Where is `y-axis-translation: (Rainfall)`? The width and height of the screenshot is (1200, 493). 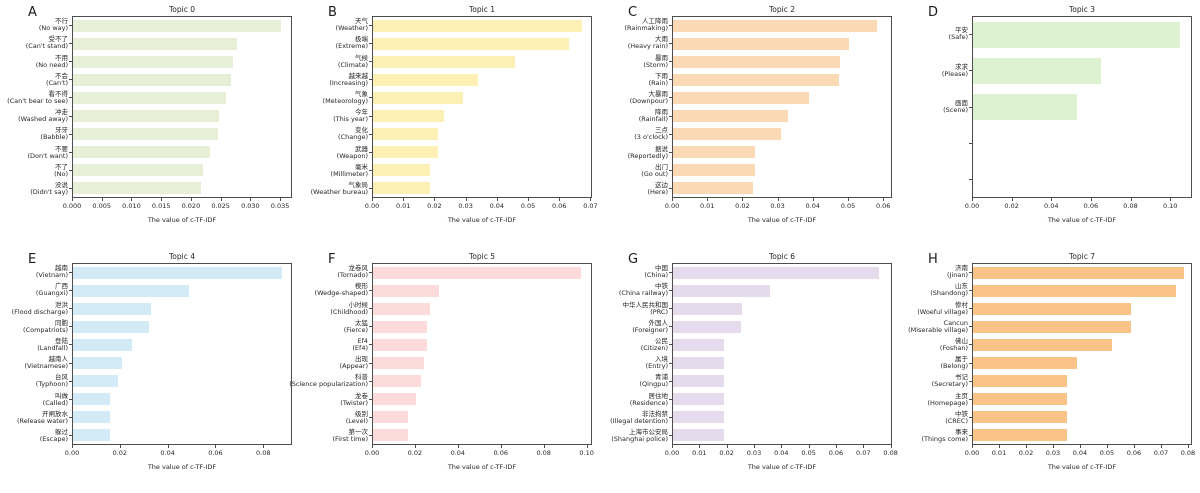
y-axis-translation: (Rainfall) is located at coordinates (653, 119).